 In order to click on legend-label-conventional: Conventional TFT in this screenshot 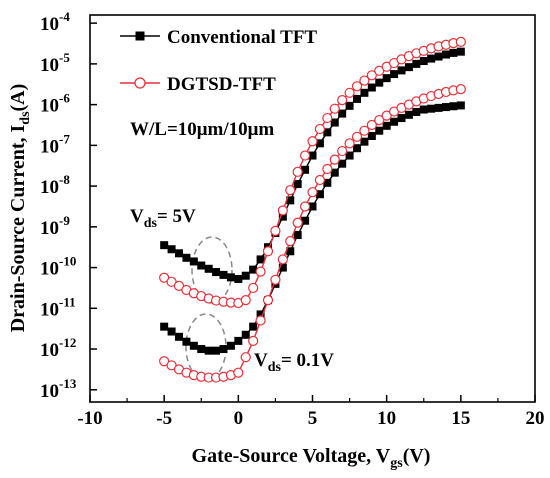, I will do `click(242, 37)`.